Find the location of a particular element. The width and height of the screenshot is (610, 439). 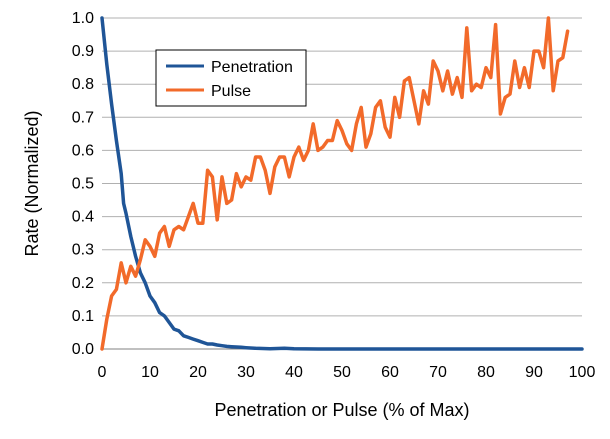

x-tick-label: 0 is located at coordinates (102, 372).